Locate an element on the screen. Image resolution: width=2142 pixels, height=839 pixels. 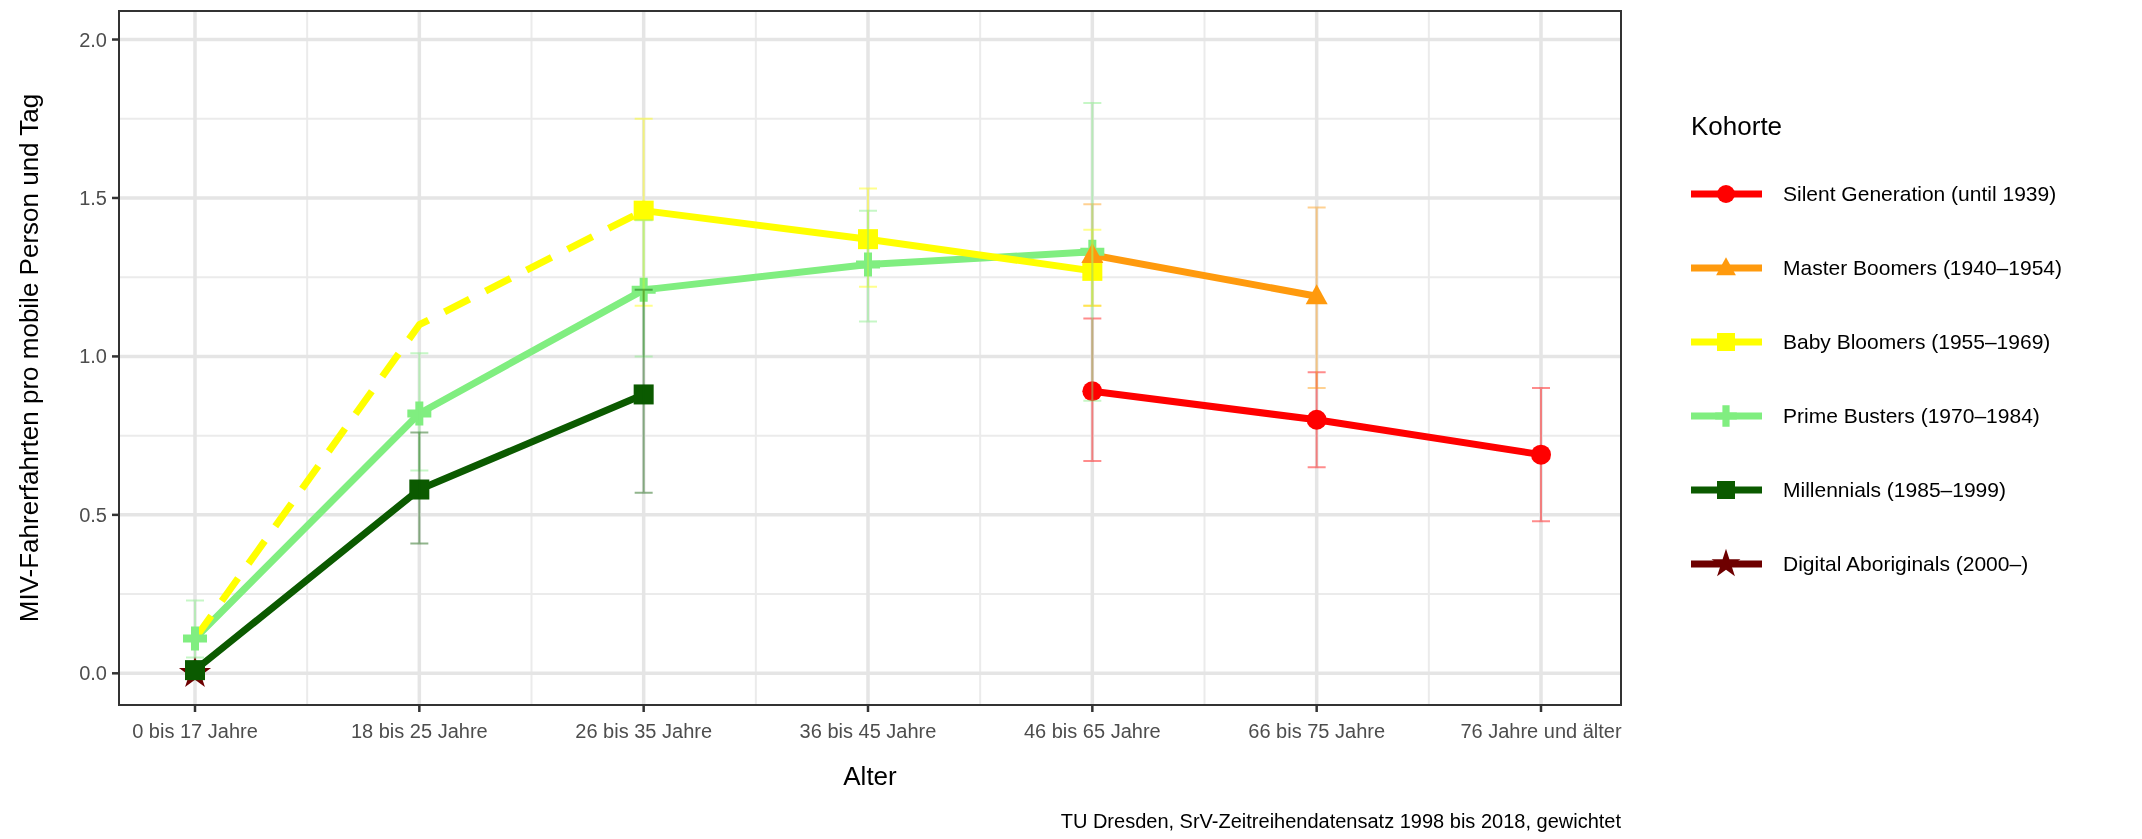
y-tick-label: 0.0 is located at coordinates (93, 673).